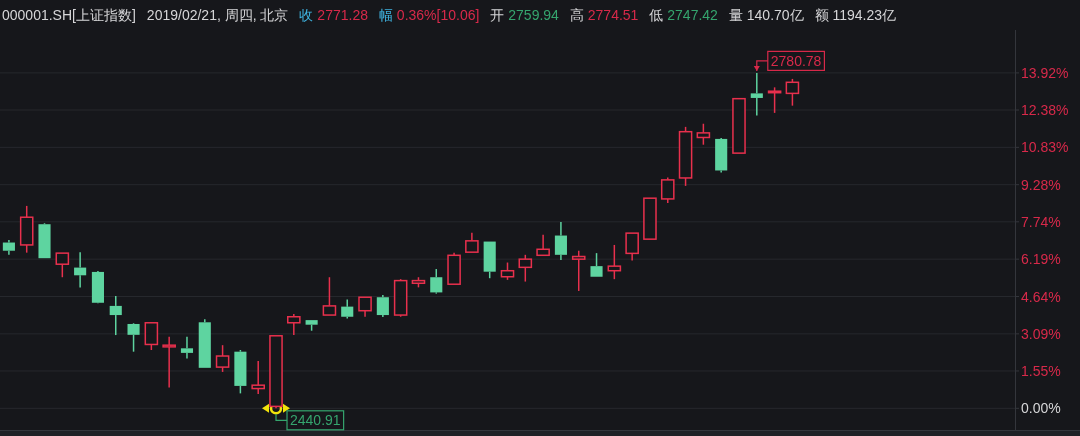  What do you see at coordinates (1041, 370) in the screenshot?
I see `y-tick-label: 1.55%` at bounding box center [1041, 370].